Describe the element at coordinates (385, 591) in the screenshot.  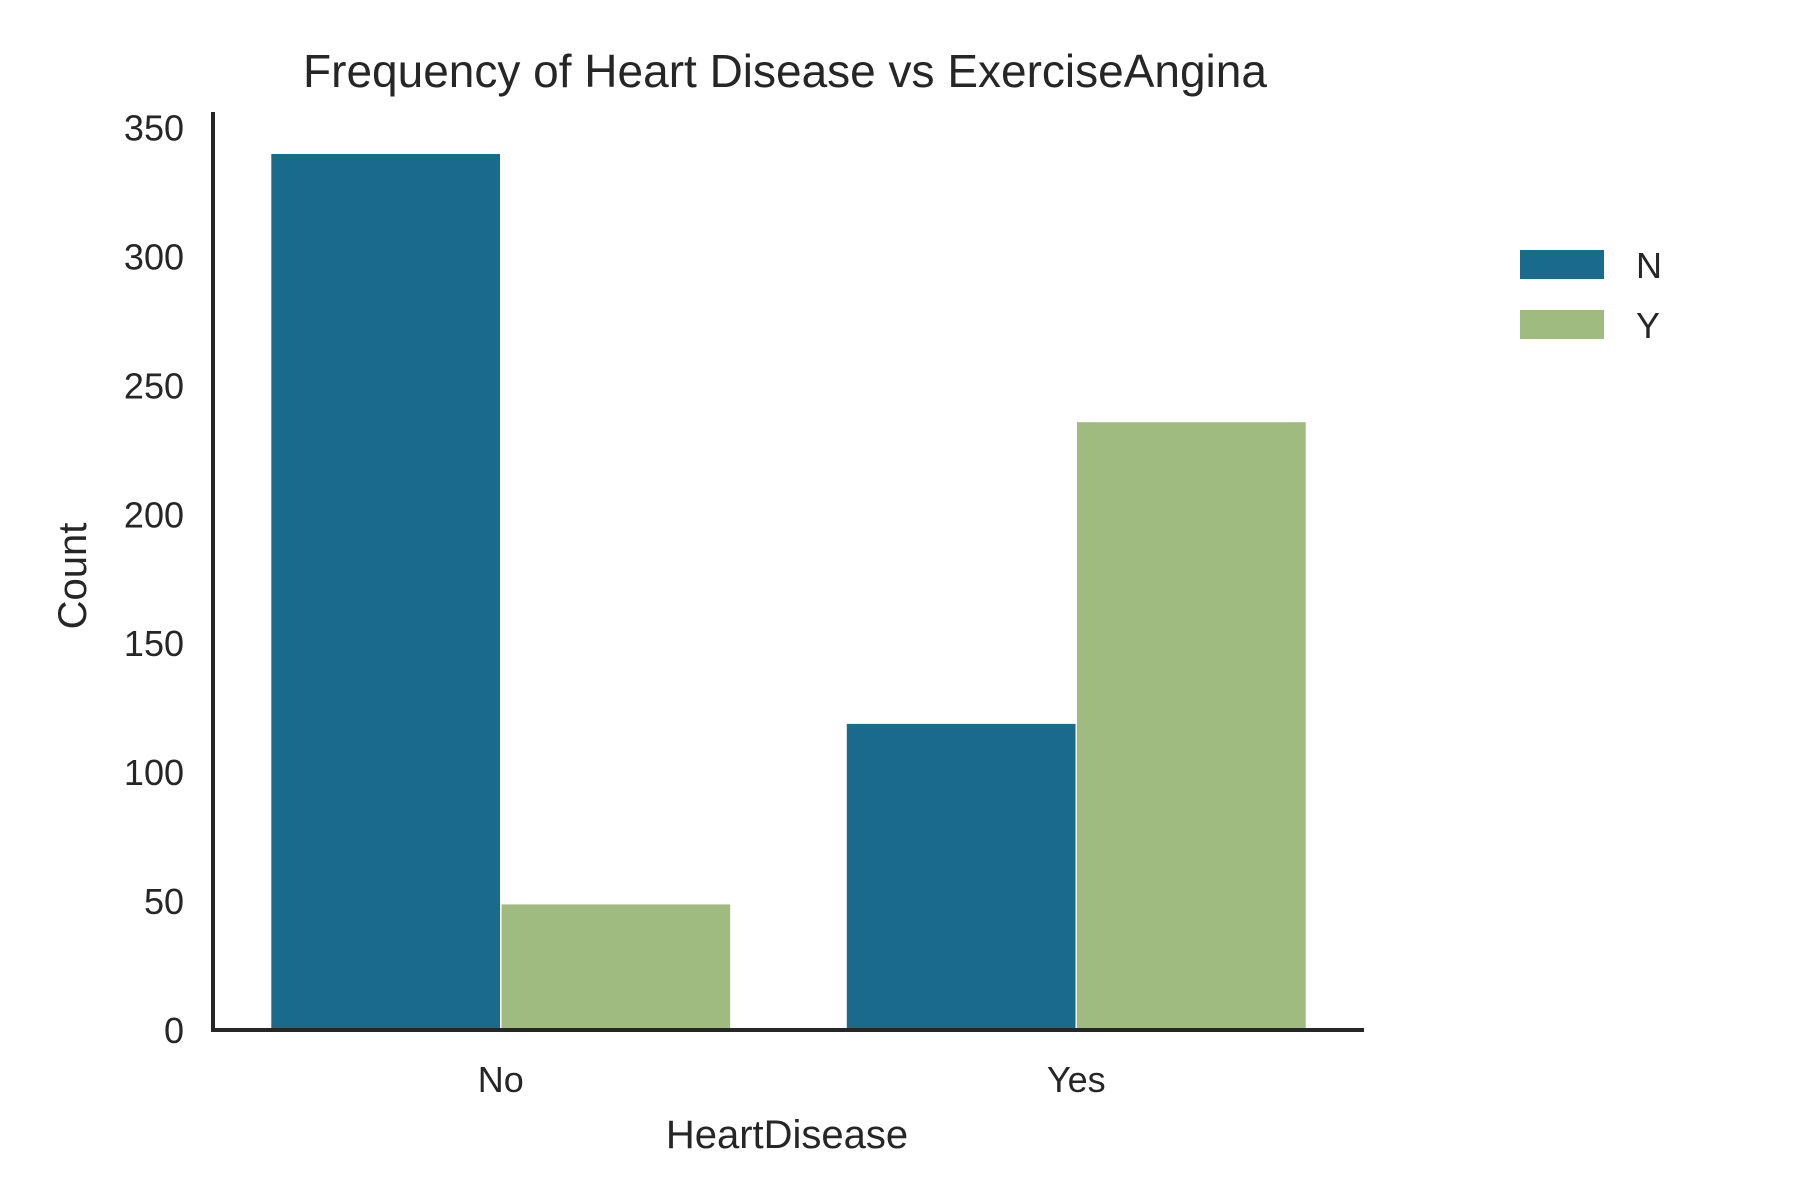
I see `bar-no-n` at that location.